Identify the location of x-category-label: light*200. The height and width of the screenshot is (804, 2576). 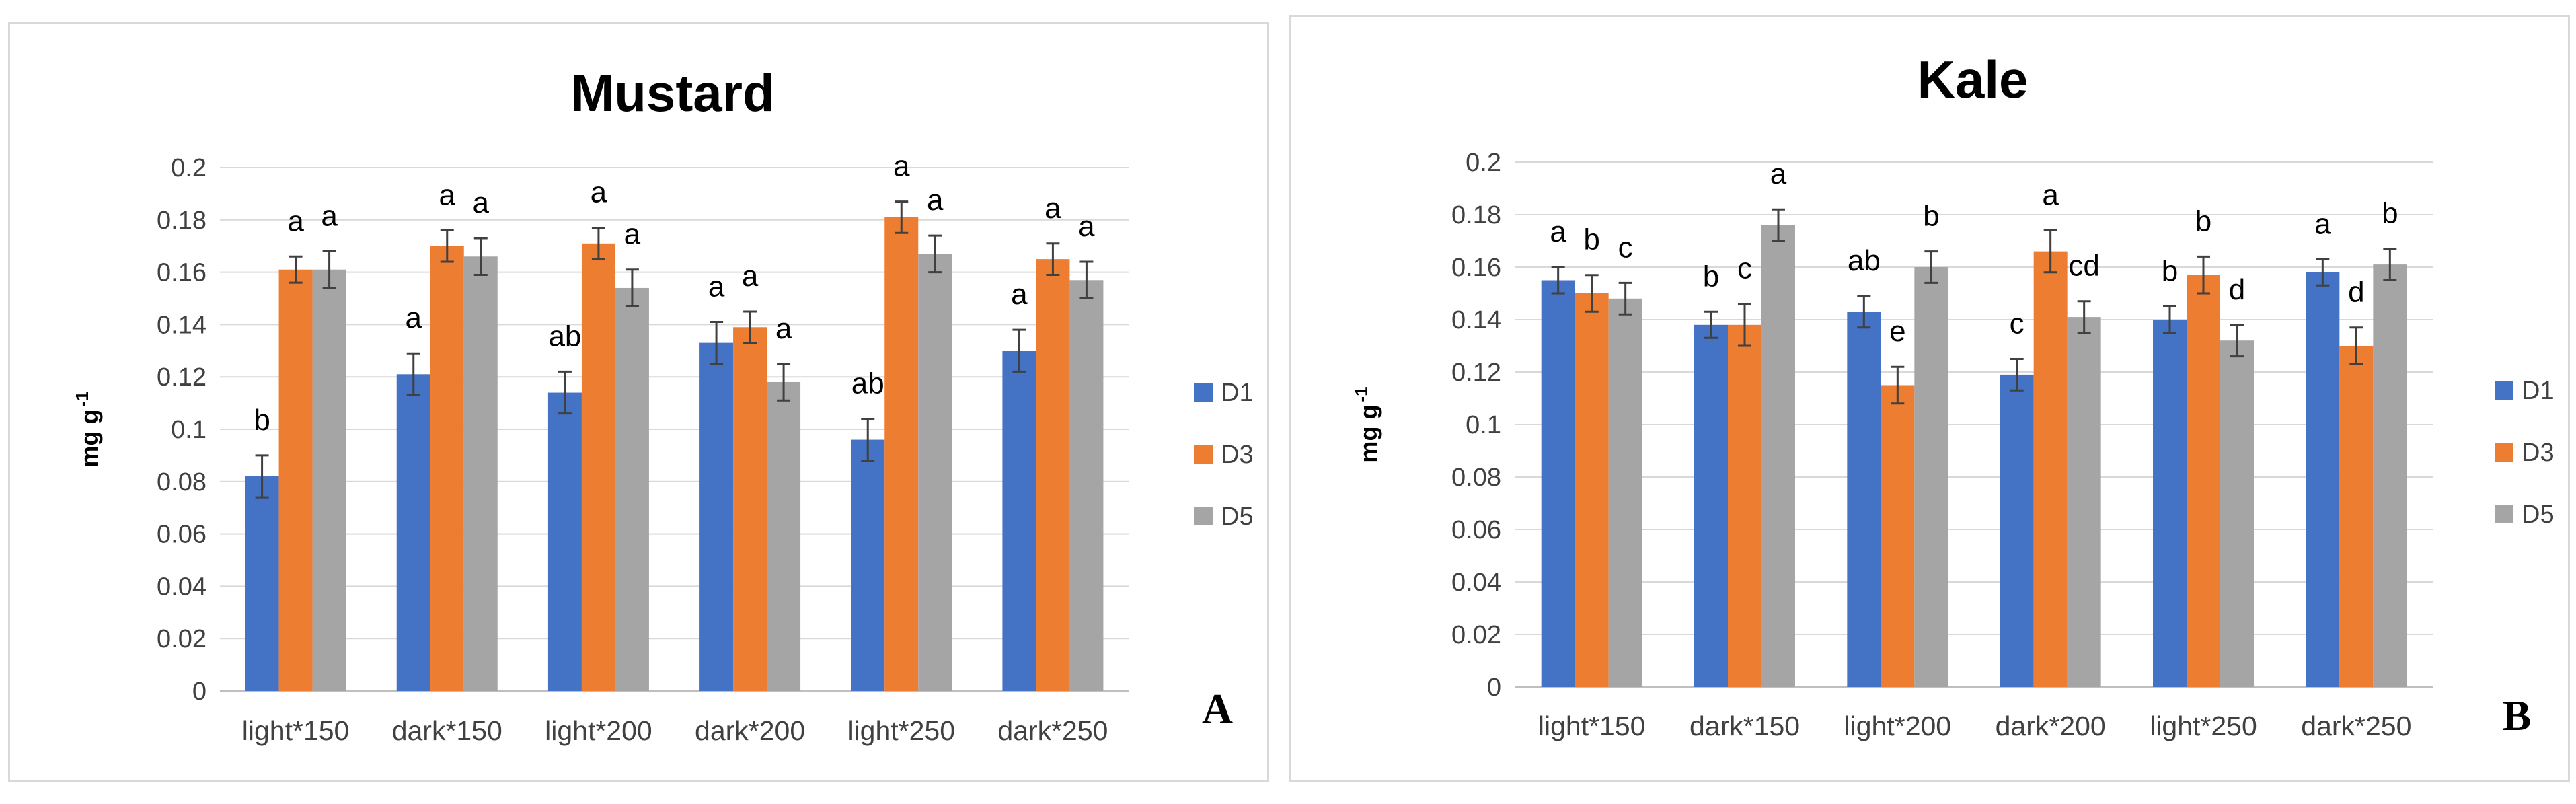
(598, 730).